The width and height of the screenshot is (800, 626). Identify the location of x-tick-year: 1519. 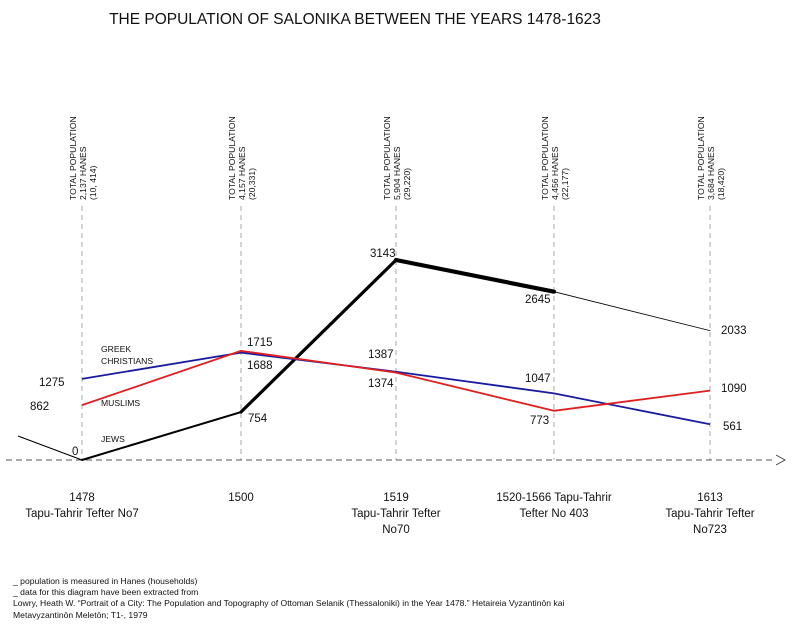
(396, 498).